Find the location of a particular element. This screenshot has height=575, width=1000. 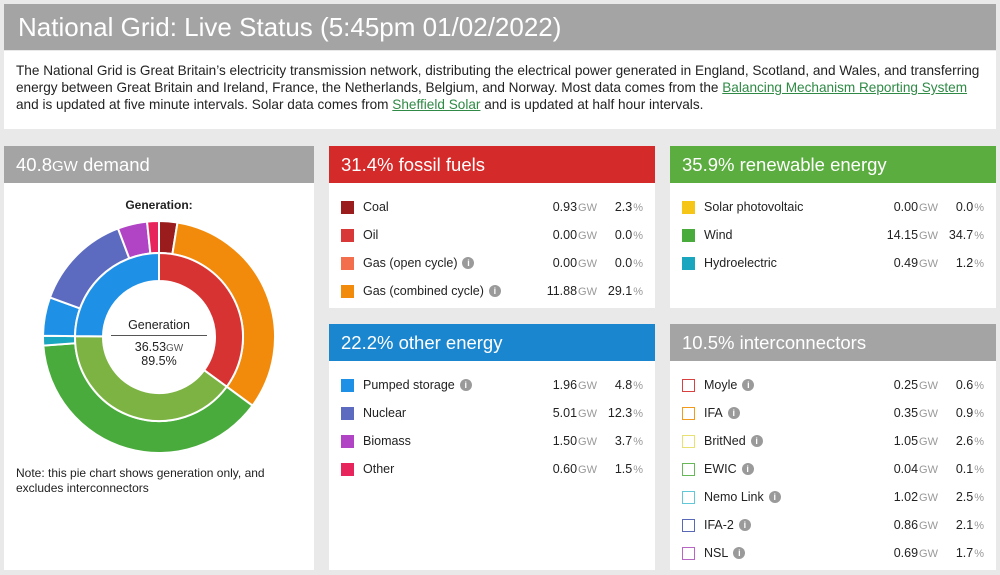

source-percent: 2.3% is located at coordinates (620, 207).